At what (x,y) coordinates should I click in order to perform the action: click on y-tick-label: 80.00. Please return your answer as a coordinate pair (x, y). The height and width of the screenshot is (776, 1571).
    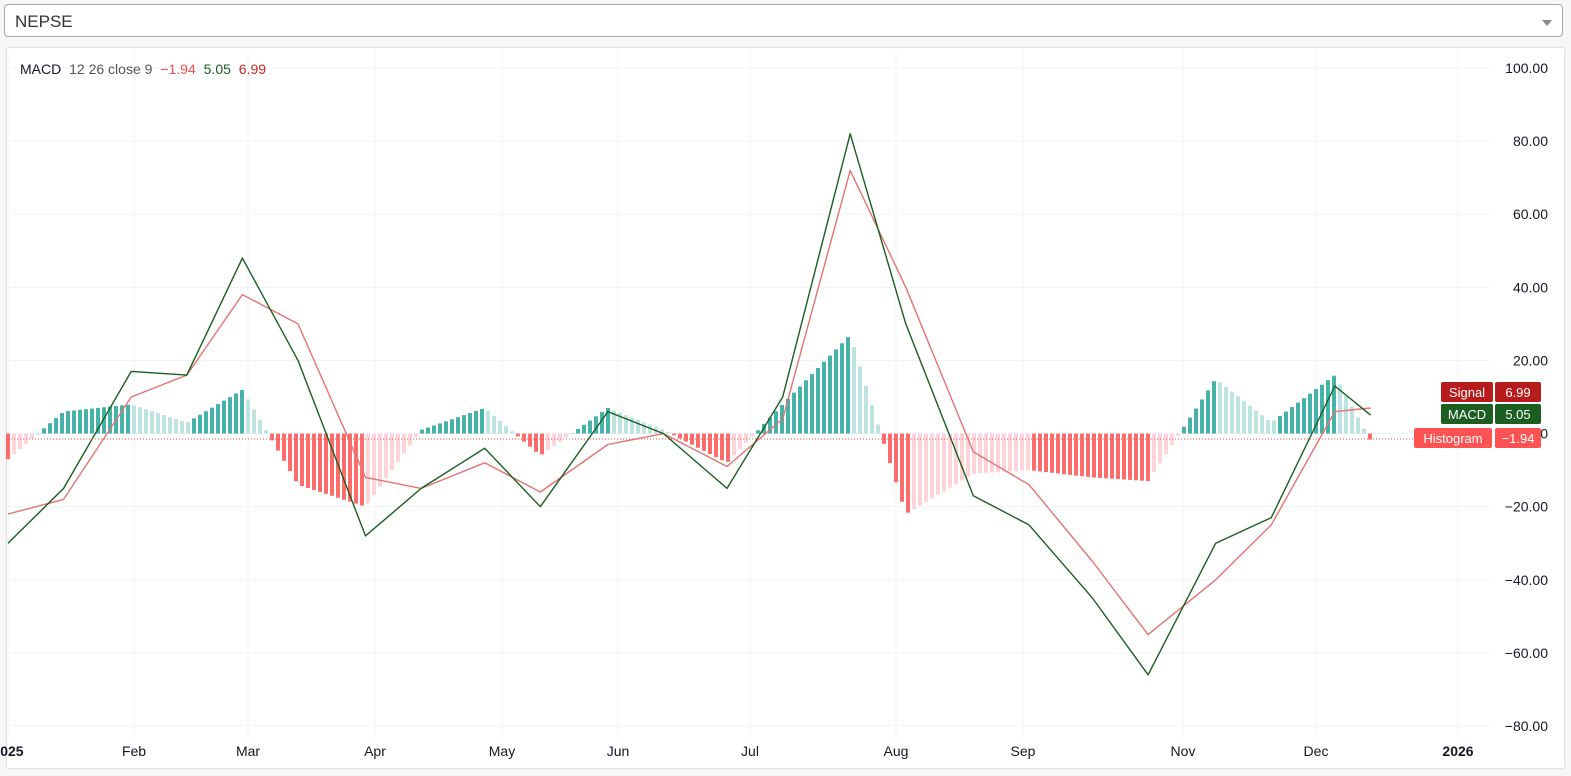
    Looking at the image, I should click on (1530, 141).